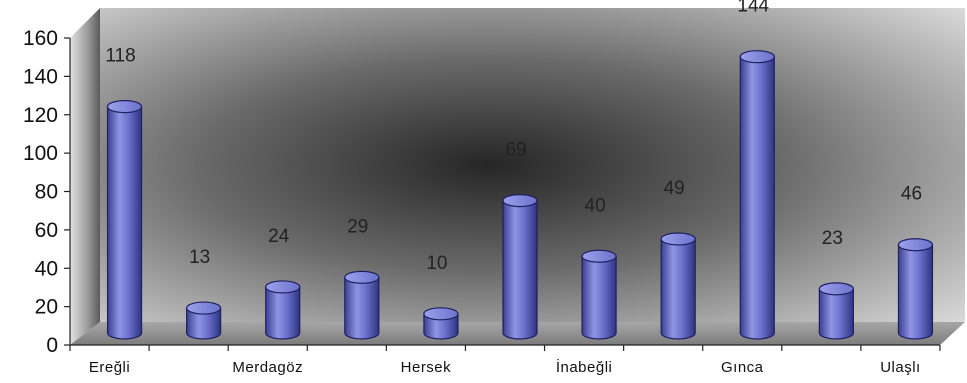 This screenshot has height=383, width=967. Describe the element at coordinates (832, 238) in the screenshot. I see `data-label: 23` at that location.